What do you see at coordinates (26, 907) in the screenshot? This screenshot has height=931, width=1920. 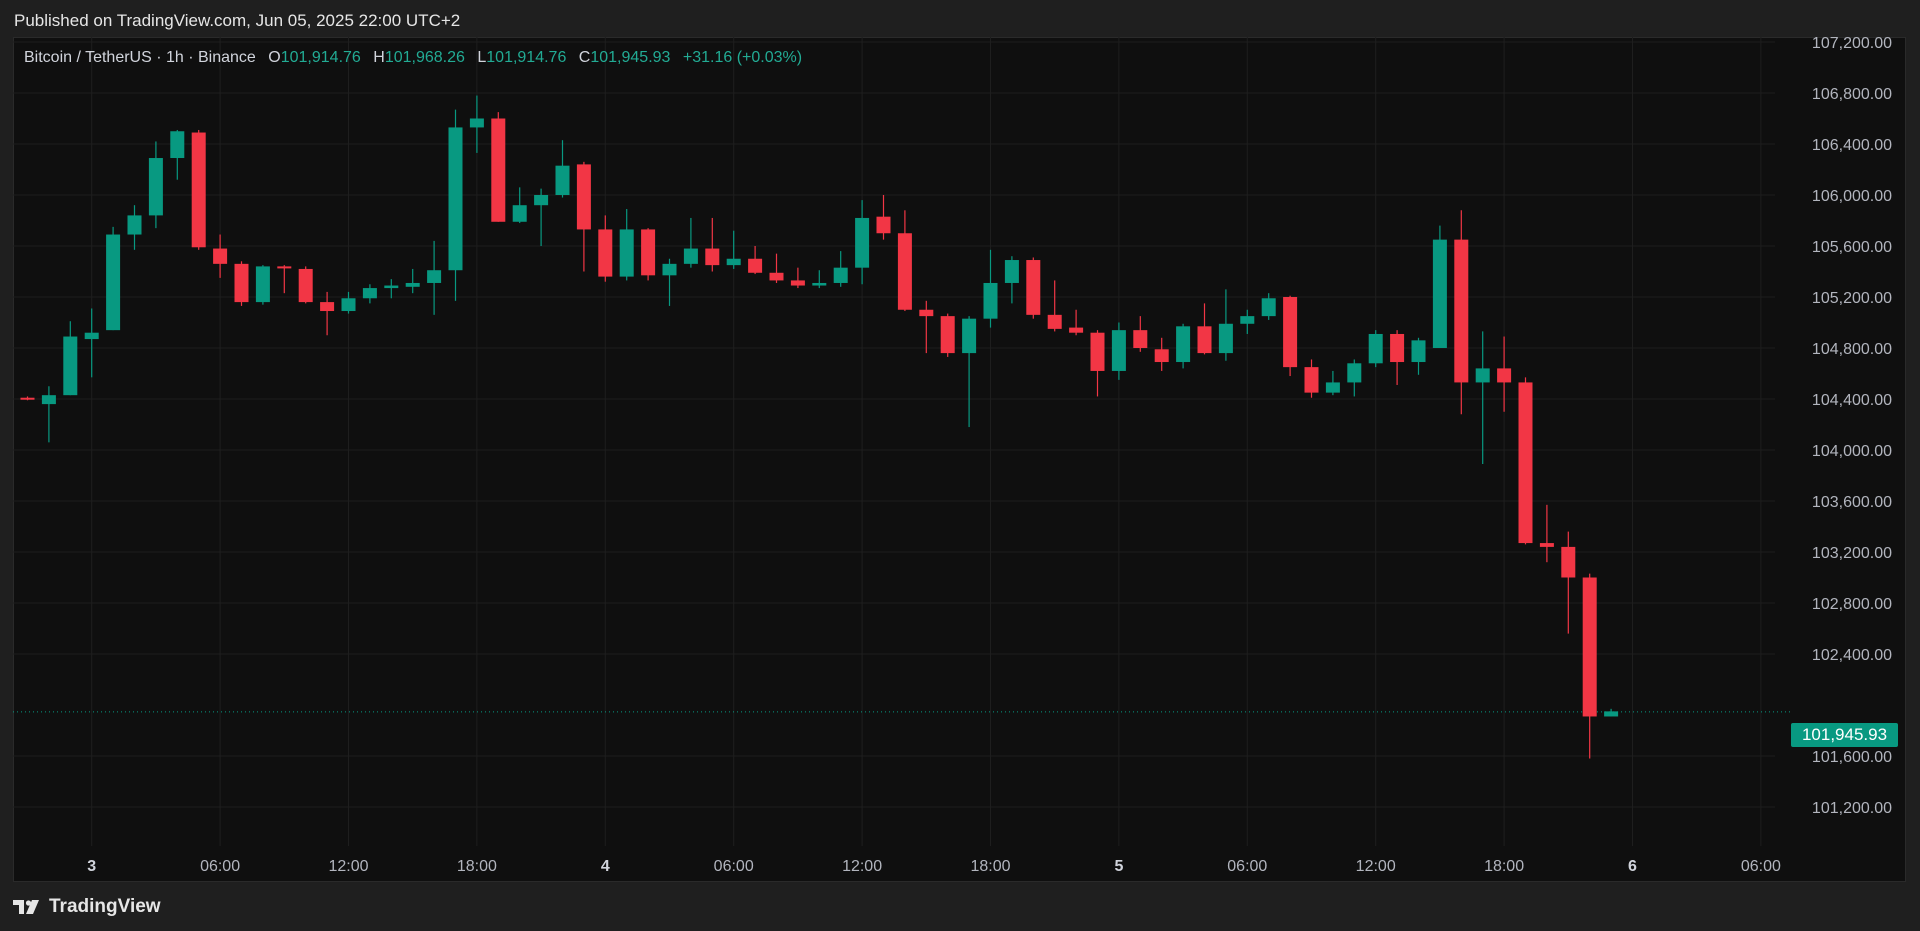 I see `tradingview-logo-icon` at bounding box center [26, 907].